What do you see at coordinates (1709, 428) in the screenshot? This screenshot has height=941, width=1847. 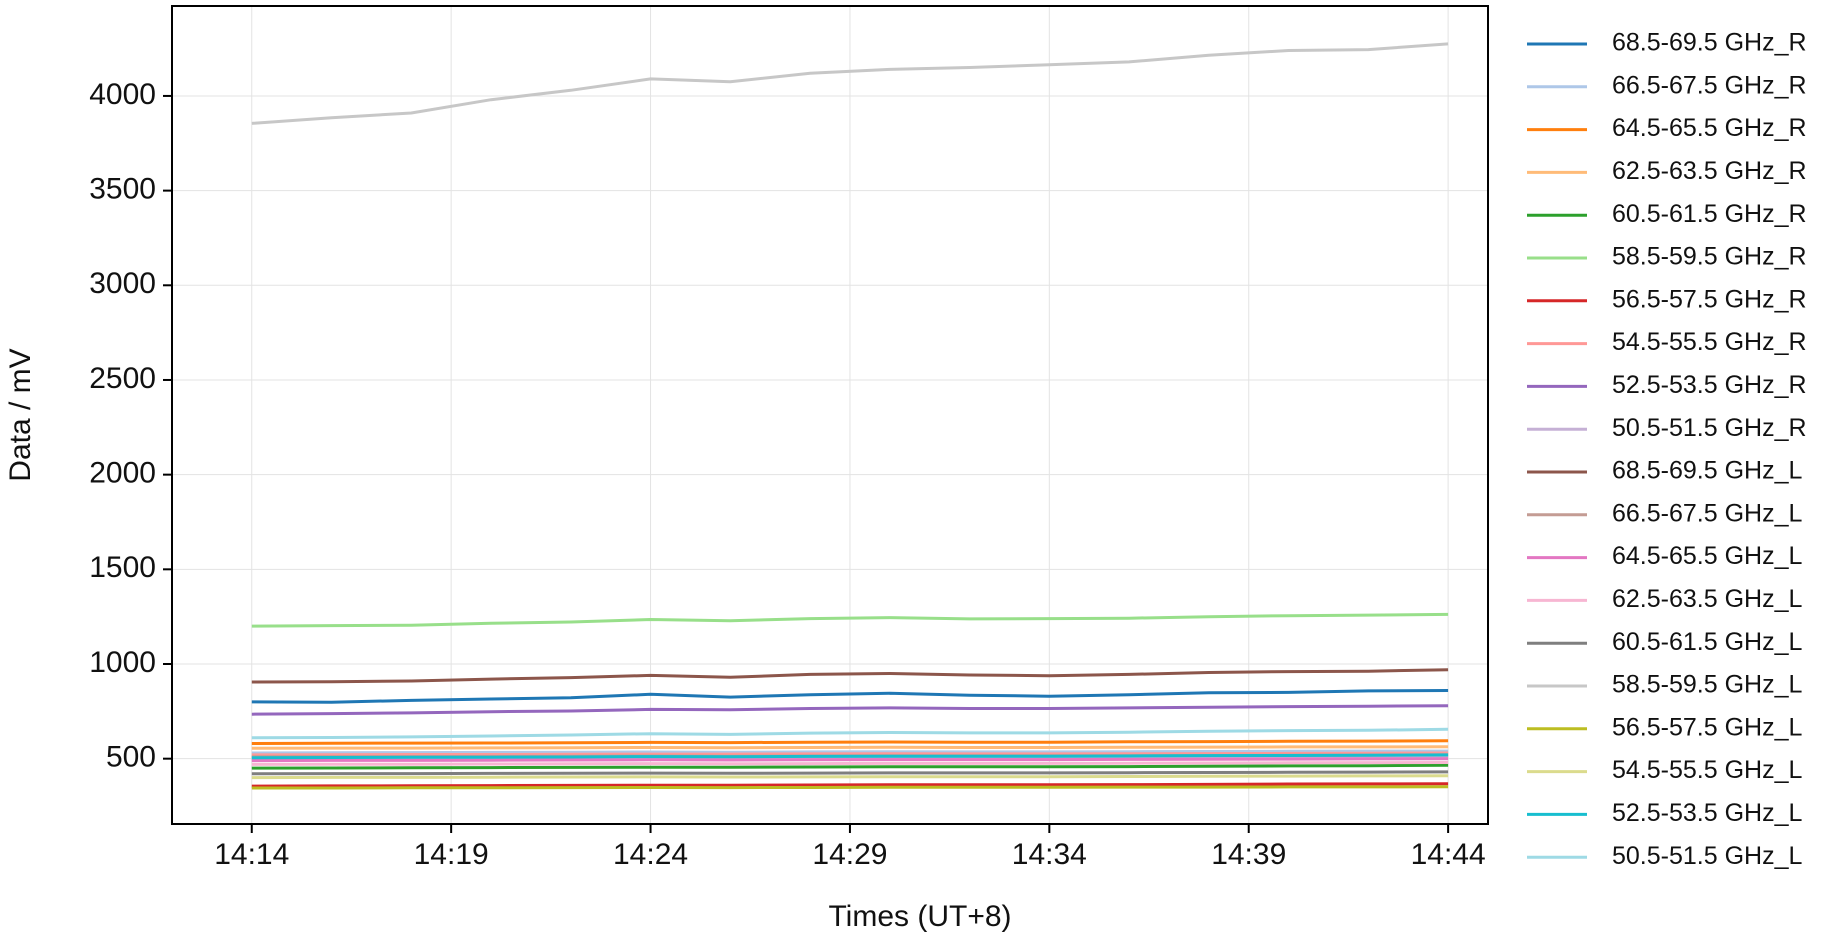 I see `legend-label: 50.5-51.5 GHz_R` at bounding box center [1709, 428].